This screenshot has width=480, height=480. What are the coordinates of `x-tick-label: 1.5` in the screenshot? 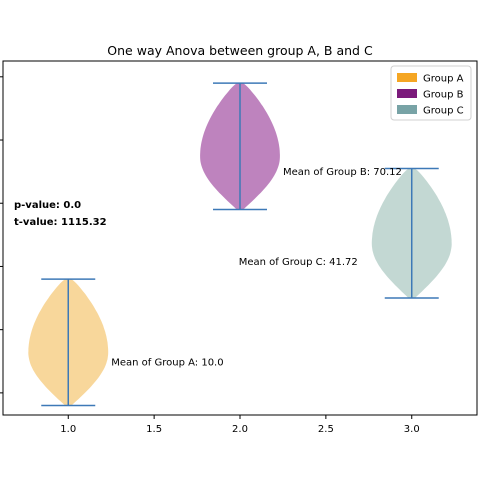 It's located at (154, 429).